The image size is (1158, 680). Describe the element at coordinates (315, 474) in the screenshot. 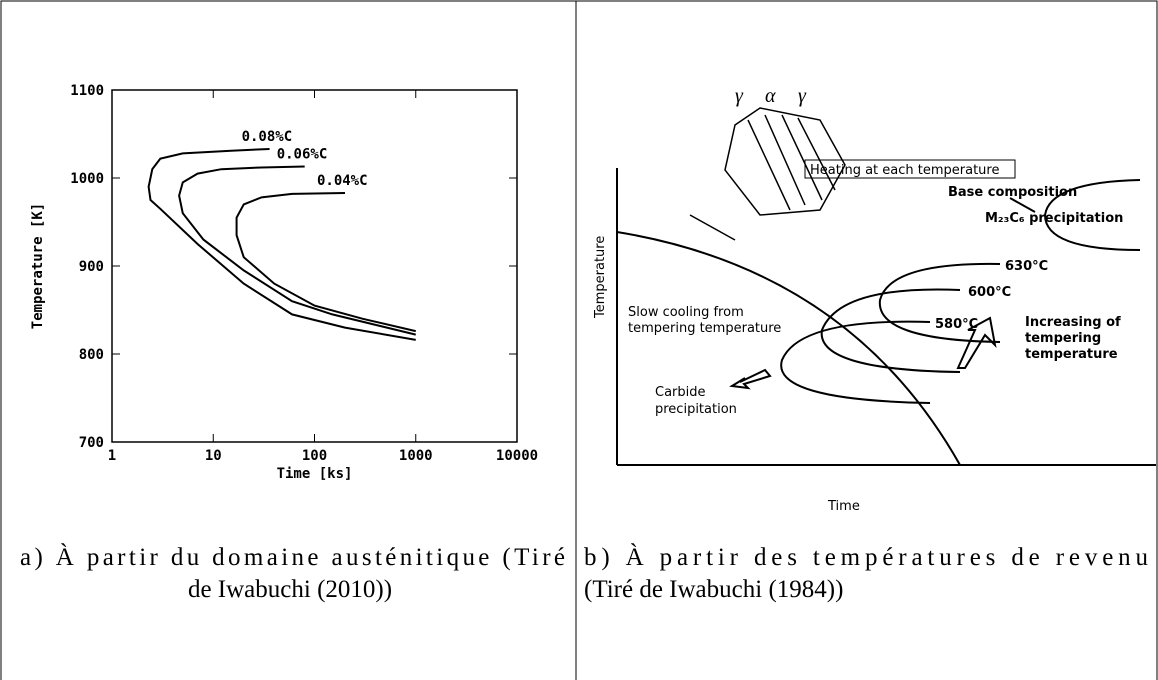

I see `x-axis-label: Time [ks]` at that location.